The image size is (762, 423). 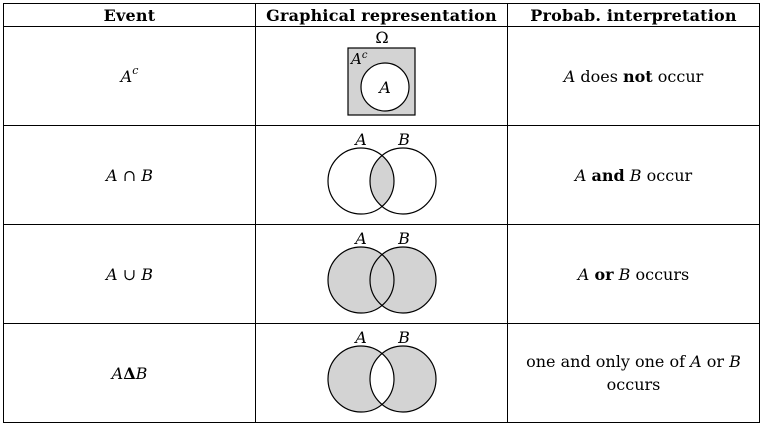 I want to click on event-cell: A ∩ B, so click(x=129, y=175).